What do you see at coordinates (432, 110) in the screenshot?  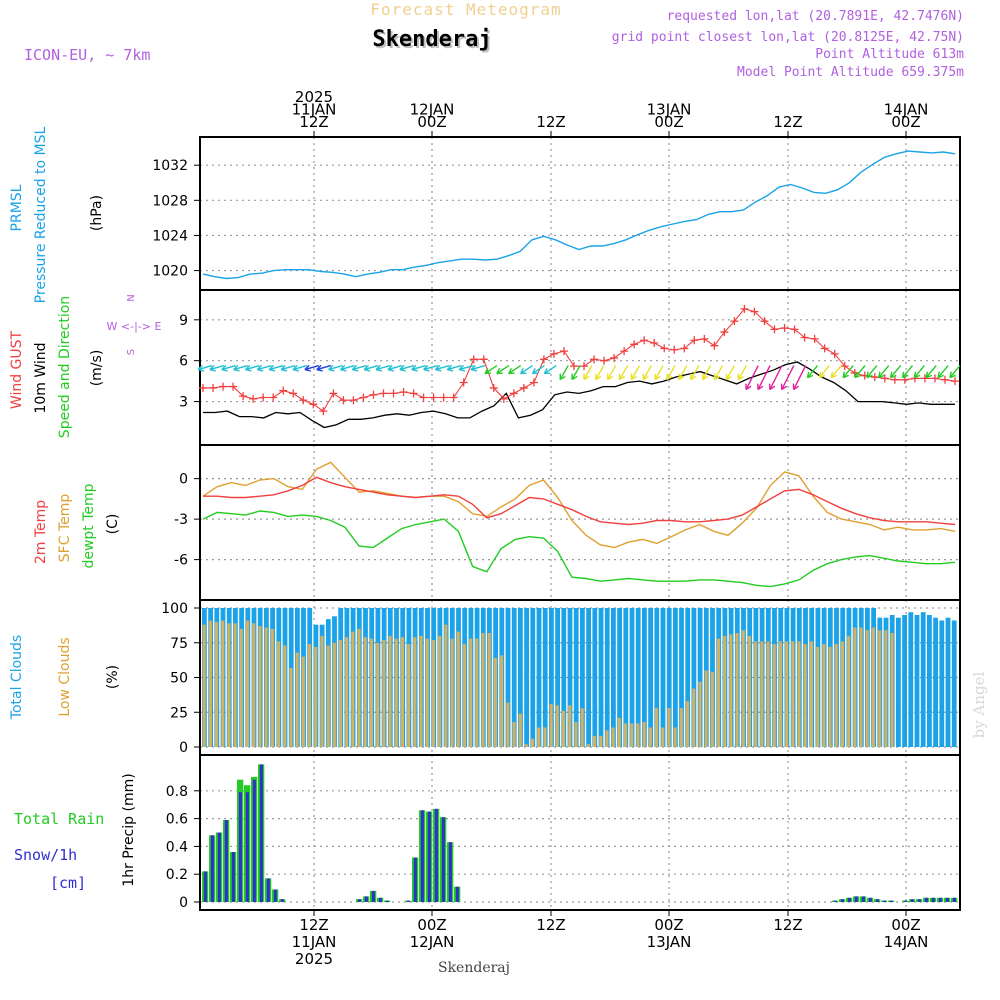 I see `top-time-label: 12JAN` at bounding box center [432, 110].